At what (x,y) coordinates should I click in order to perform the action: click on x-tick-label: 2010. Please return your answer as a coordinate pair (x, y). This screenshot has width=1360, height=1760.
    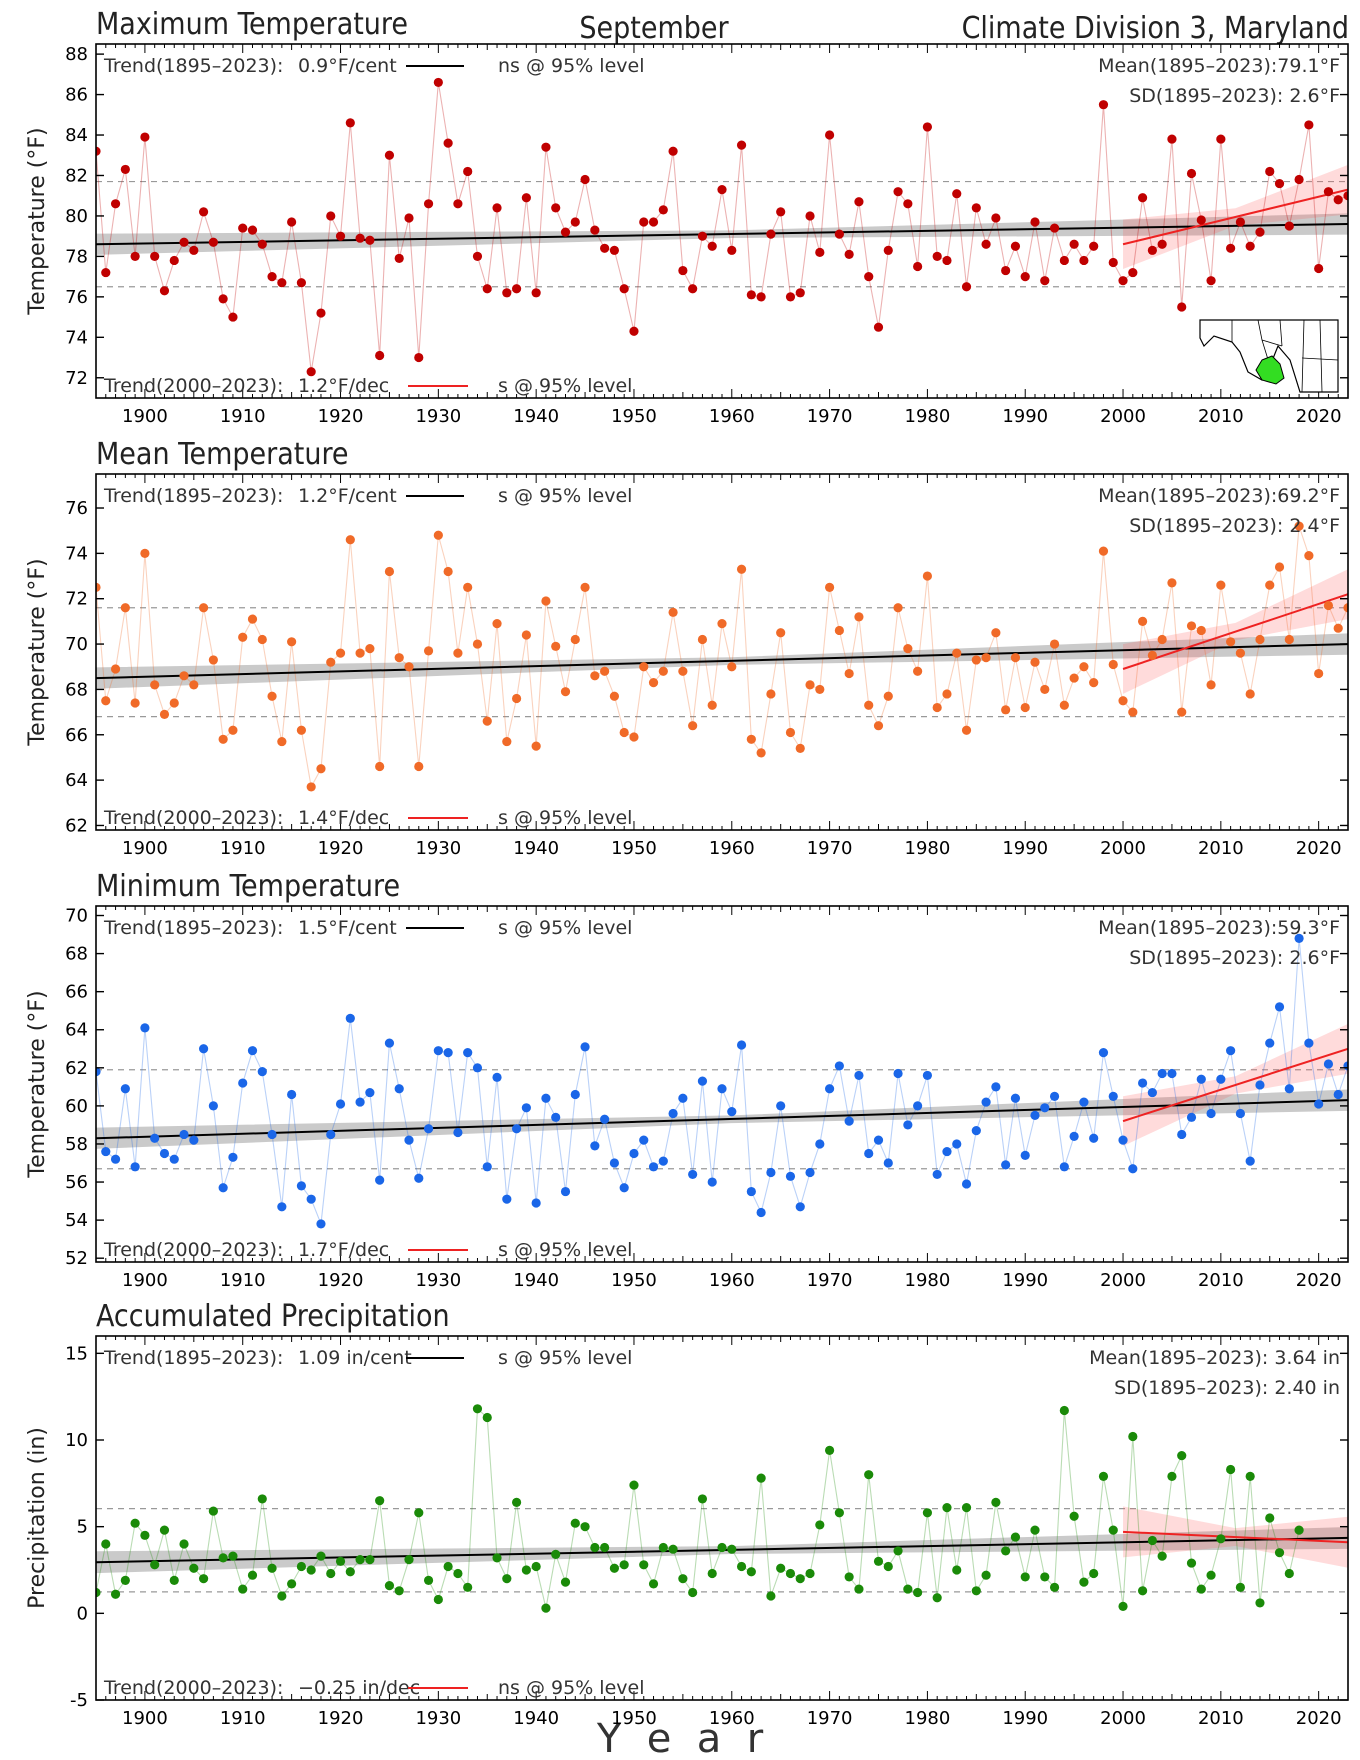
    Looking at the image, I should click on (1221, 848).